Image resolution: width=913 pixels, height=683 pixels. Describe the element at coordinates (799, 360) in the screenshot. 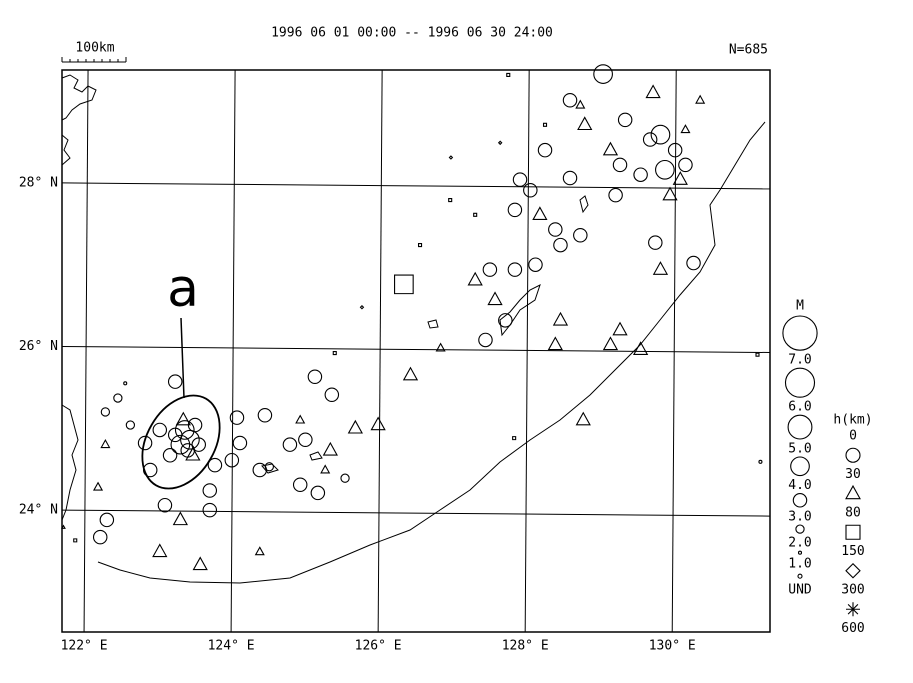

I see `magnitude-label: 7.0` at that location.